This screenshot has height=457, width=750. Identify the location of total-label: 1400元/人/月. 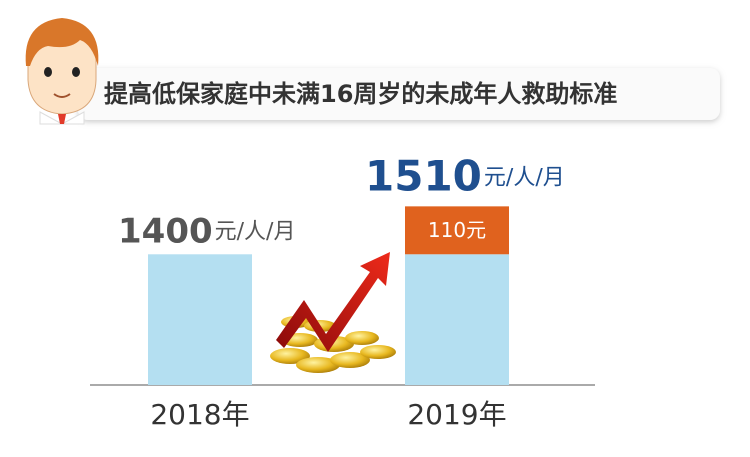
(206, 231).